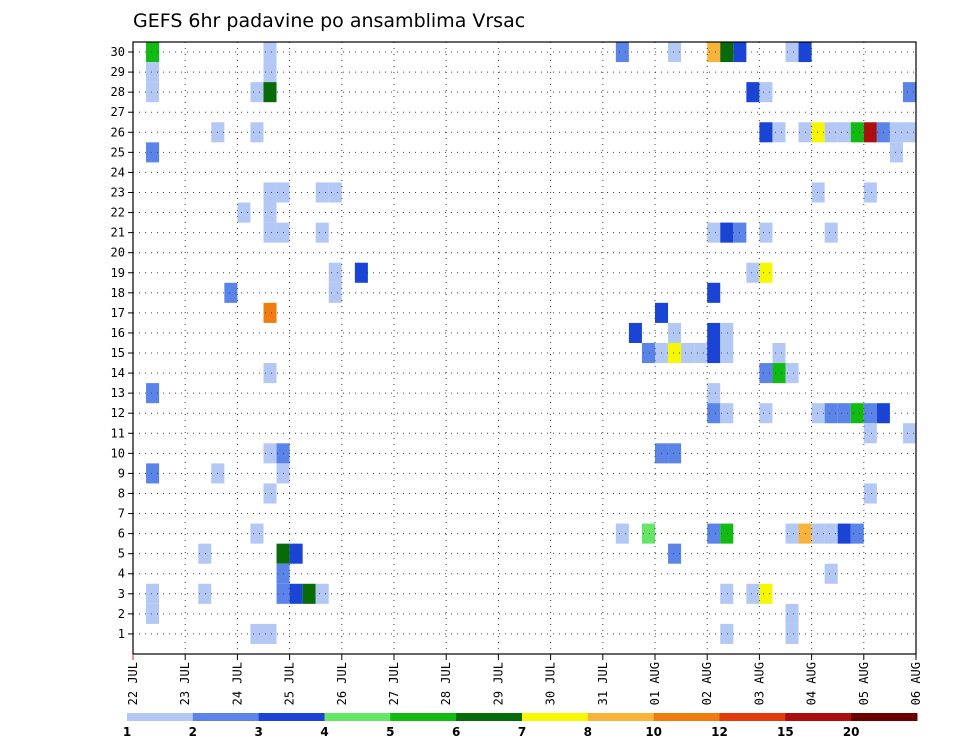 The image size is (960, 742). What do you see at coordinates (118, 92) in the screenshot?
I see `y-tick-label: 28` at bounding box center [118, 92].